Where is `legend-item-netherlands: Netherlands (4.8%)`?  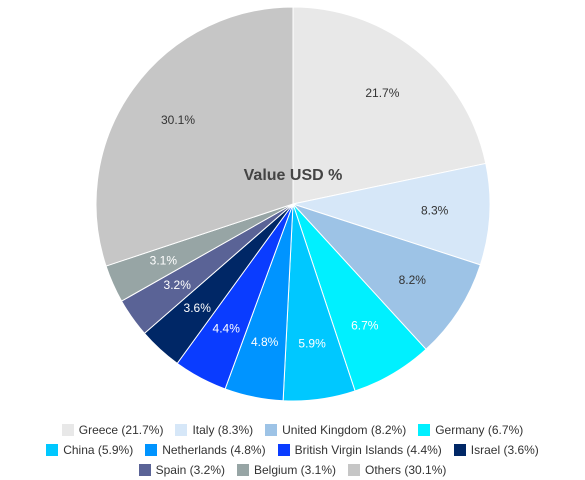 legend-item-netherlands: Netherlands (4.8%) is located at coordinates (205, 450).